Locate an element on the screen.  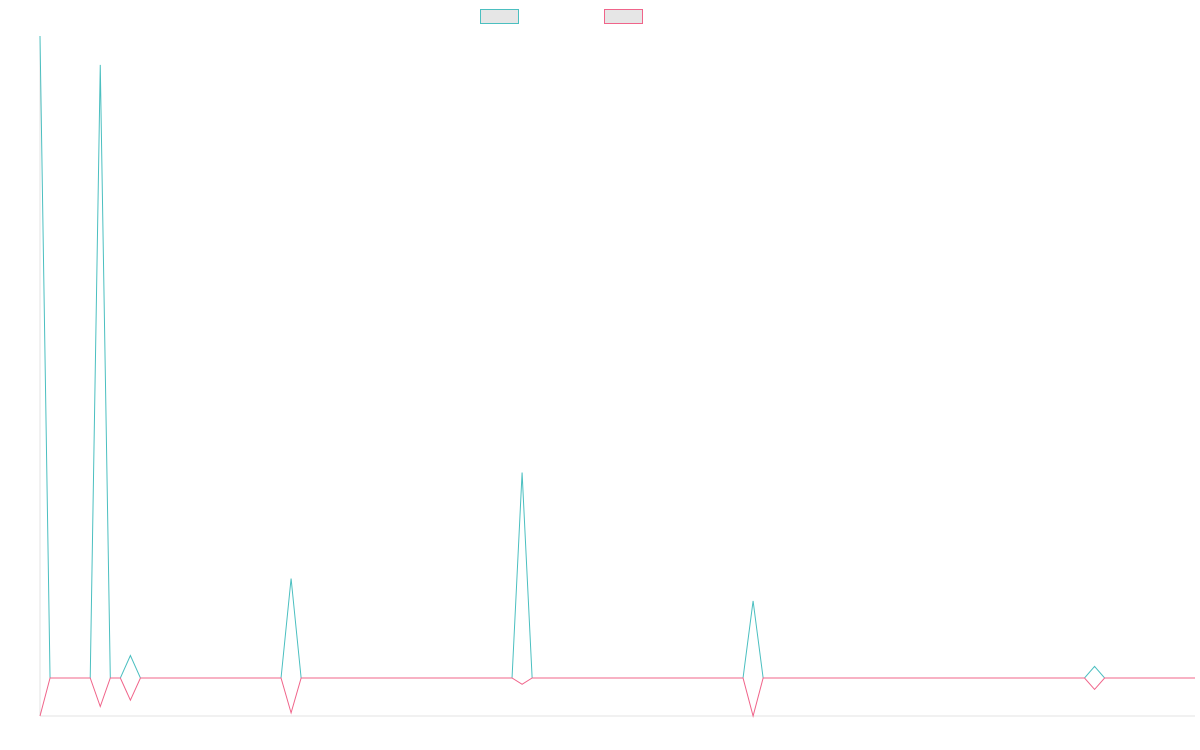
legend-swatch-series-b is located at coordinates (623, 16).